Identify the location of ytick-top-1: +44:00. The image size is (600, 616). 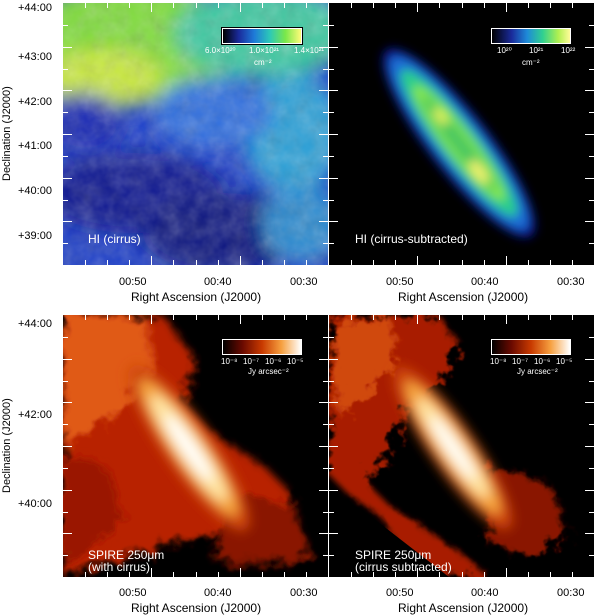
(35, 8).